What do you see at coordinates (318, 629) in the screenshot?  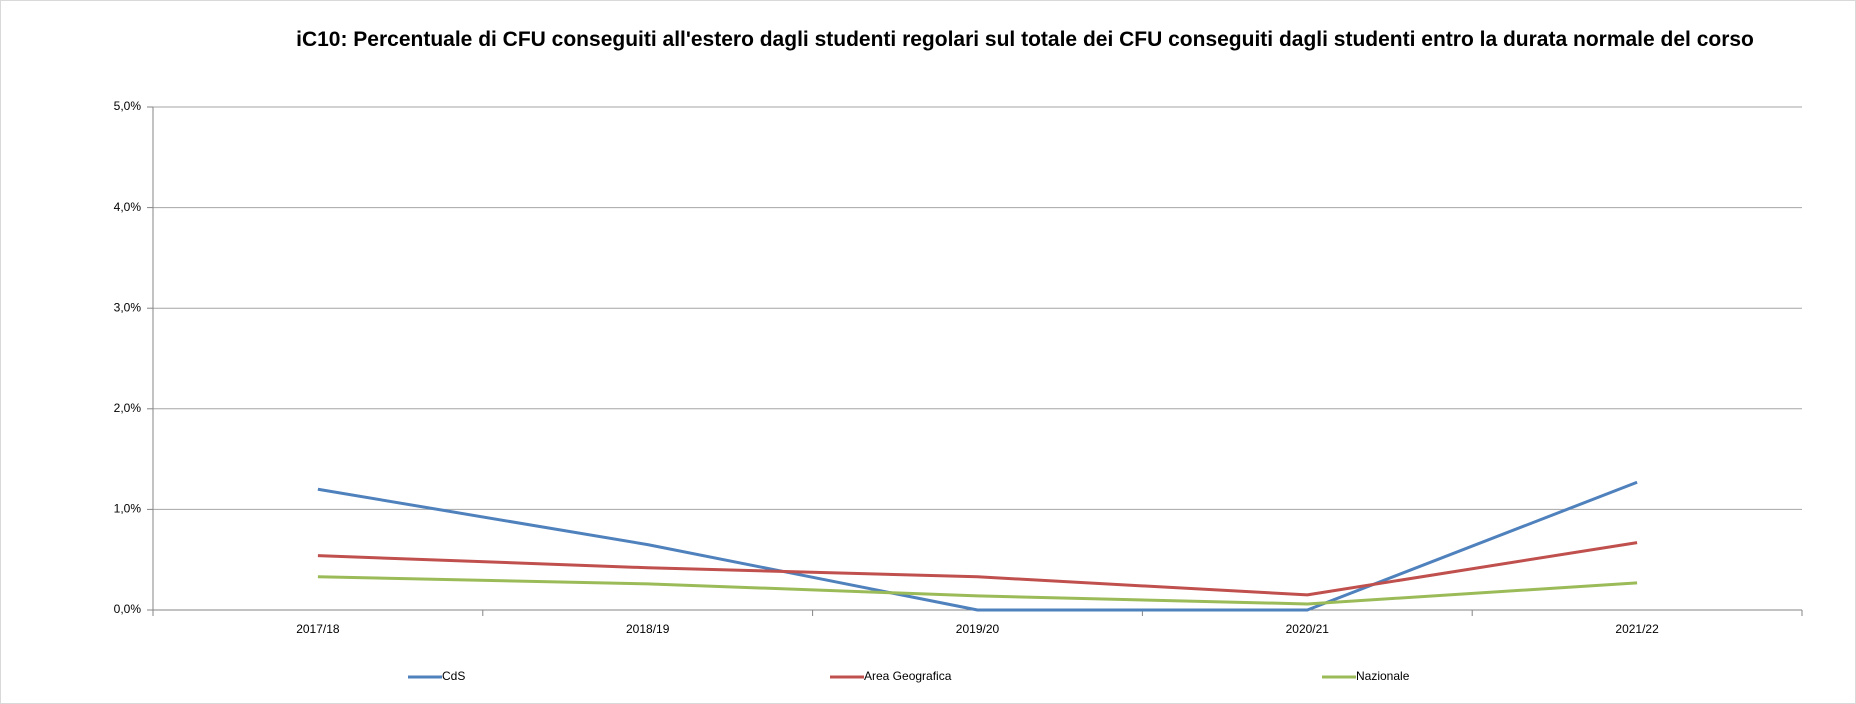 I see `x-tick-label: 2017/18` at bounding box center [318, 629].